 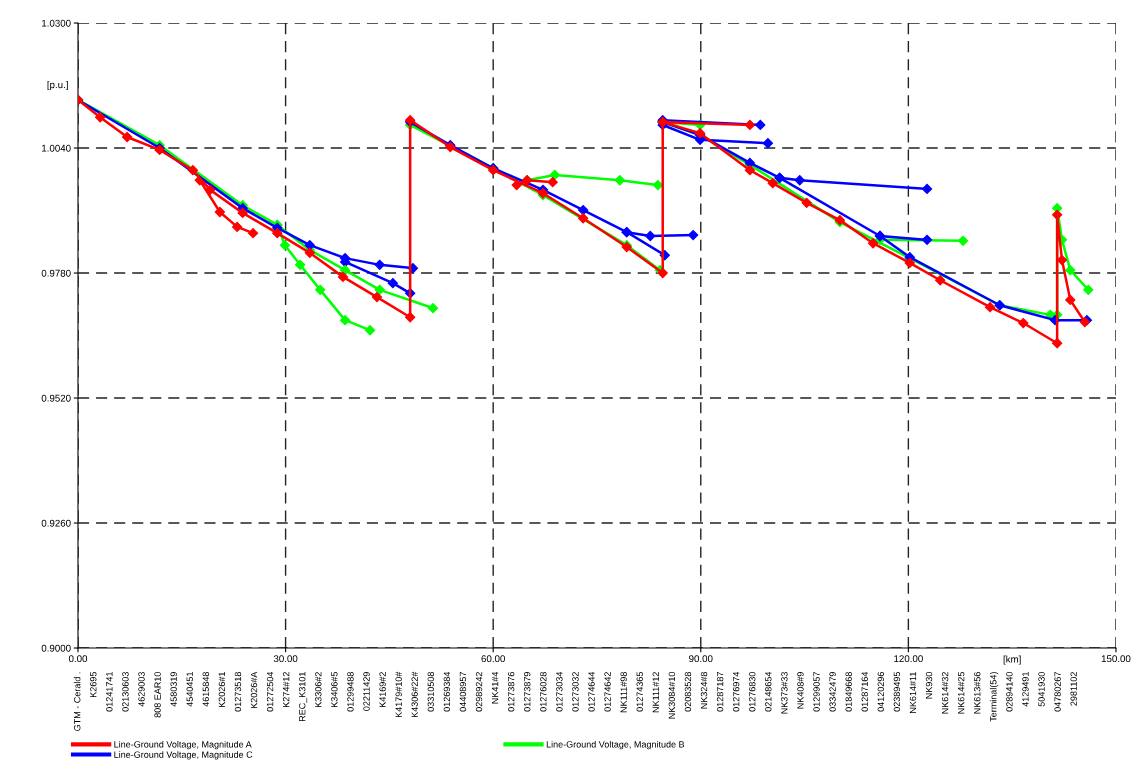 I want to click on text: NK408#9, so click(x=800, y=690).